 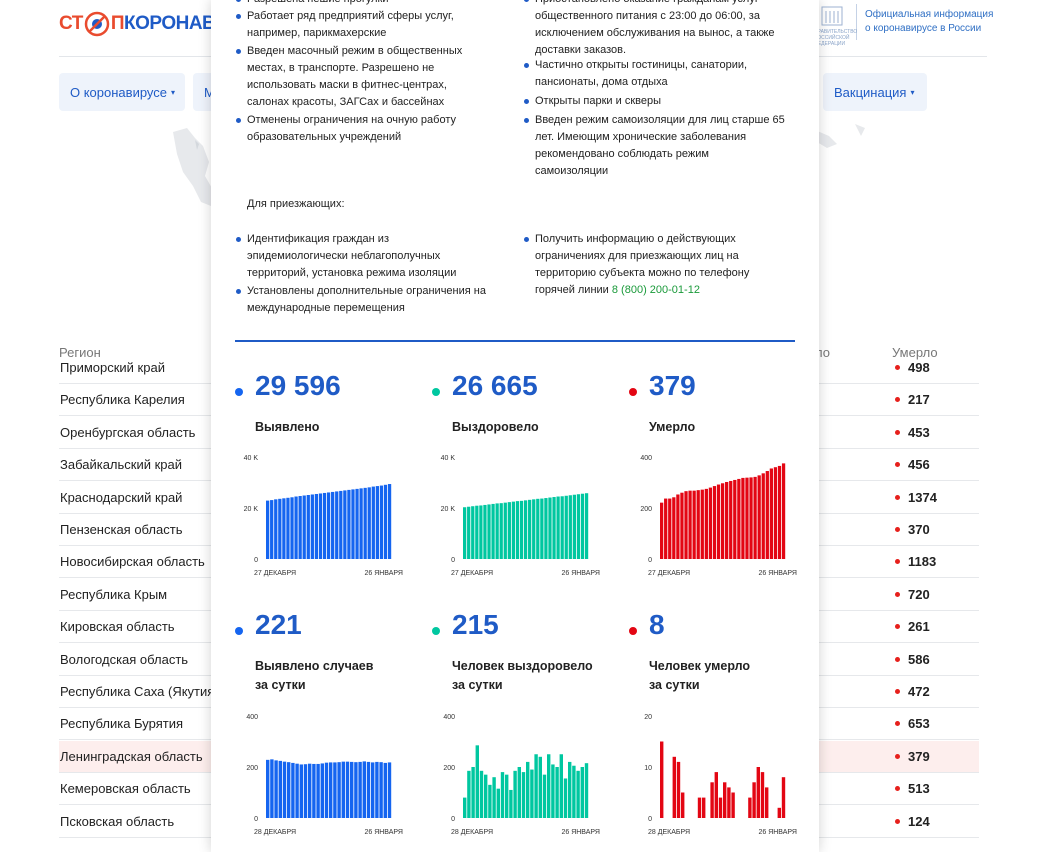 I want to click on region-deaths: 217, so click(x=919, y=400).